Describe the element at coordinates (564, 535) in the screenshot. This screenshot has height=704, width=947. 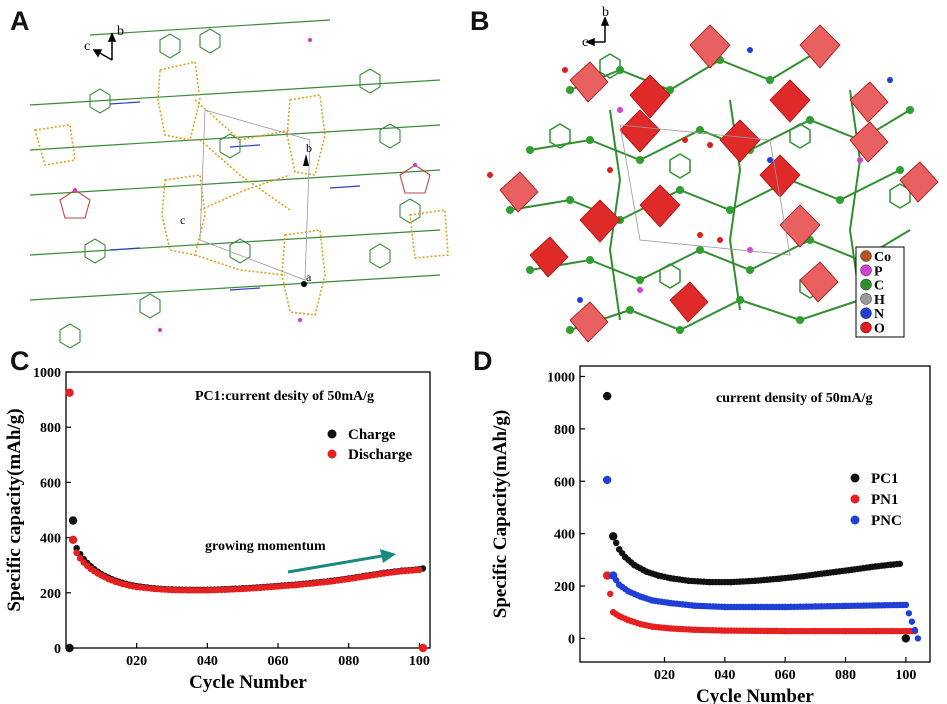
I see `y-tick-label: 400` at that location.